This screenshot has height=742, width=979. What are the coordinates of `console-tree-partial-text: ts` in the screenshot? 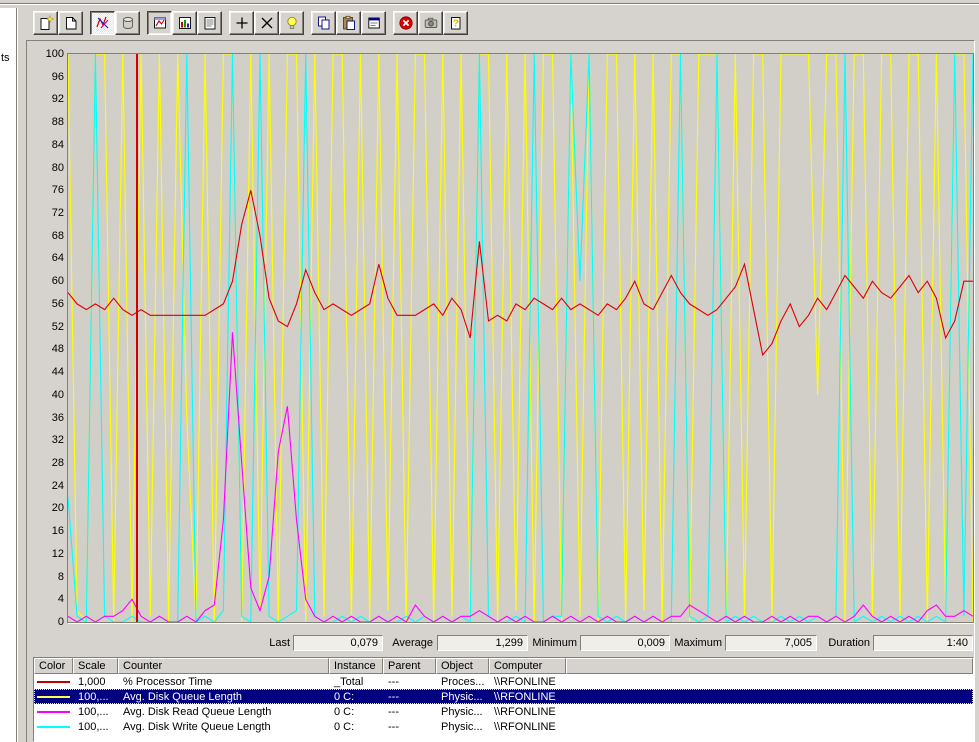 It's located at (5, 58).